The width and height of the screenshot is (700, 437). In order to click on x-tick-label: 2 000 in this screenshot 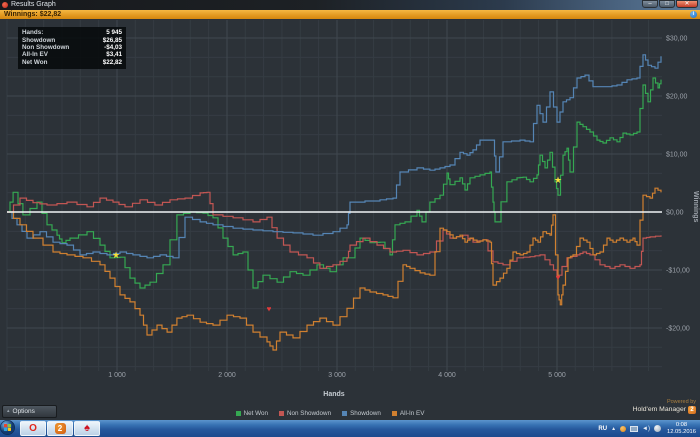, I will do `click(227, 375)`.